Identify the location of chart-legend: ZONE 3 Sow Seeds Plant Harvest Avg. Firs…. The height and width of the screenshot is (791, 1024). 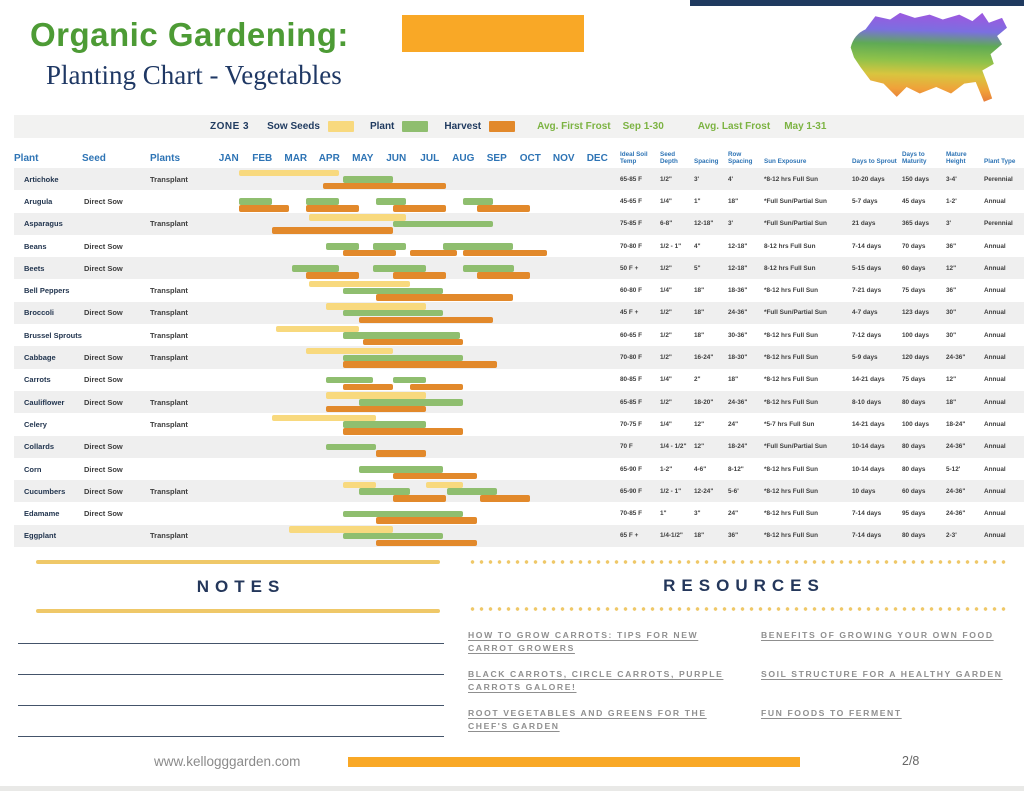
(519, 126).